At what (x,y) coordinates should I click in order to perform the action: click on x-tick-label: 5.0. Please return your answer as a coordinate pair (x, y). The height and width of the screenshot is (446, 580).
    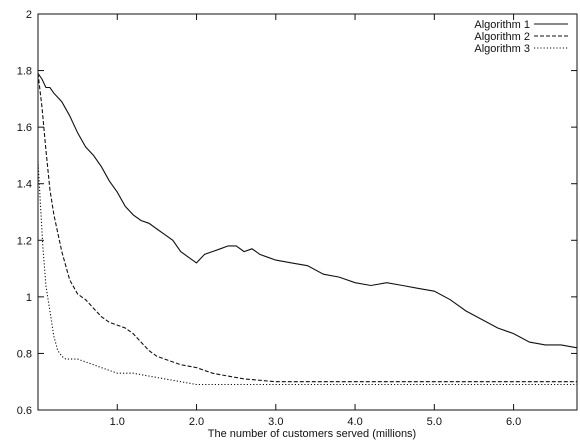
    Looking at the image, I should click on (434, 422).